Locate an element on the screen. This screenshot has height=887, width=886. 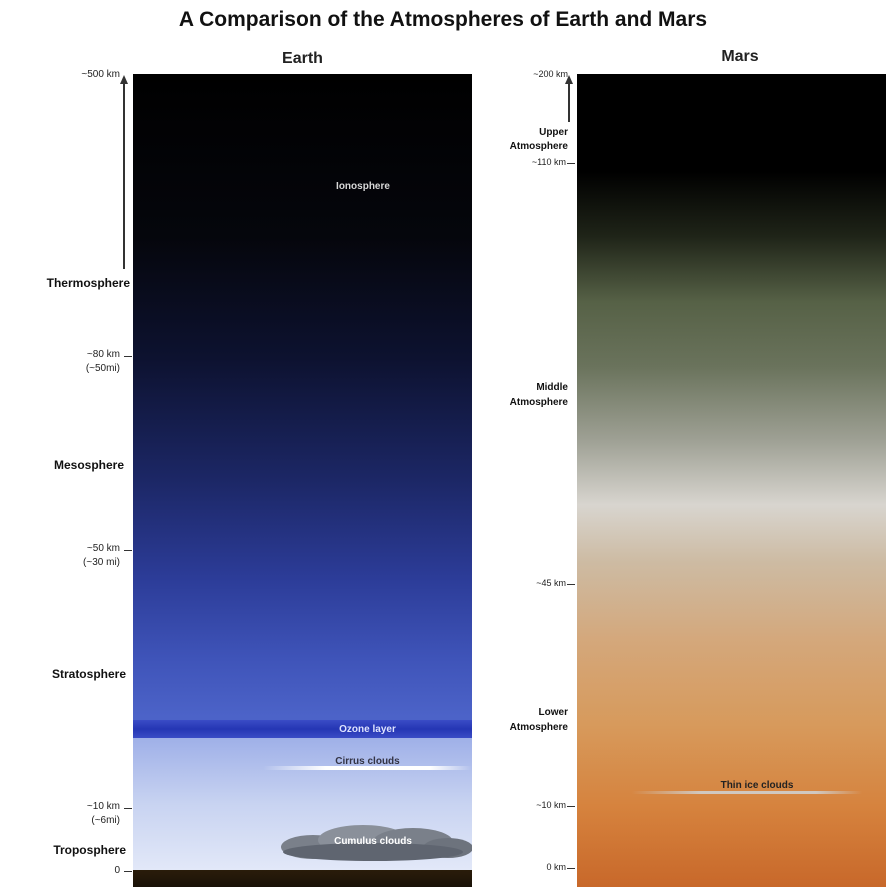
tropopause-tick is located at coordinates (128, 808).